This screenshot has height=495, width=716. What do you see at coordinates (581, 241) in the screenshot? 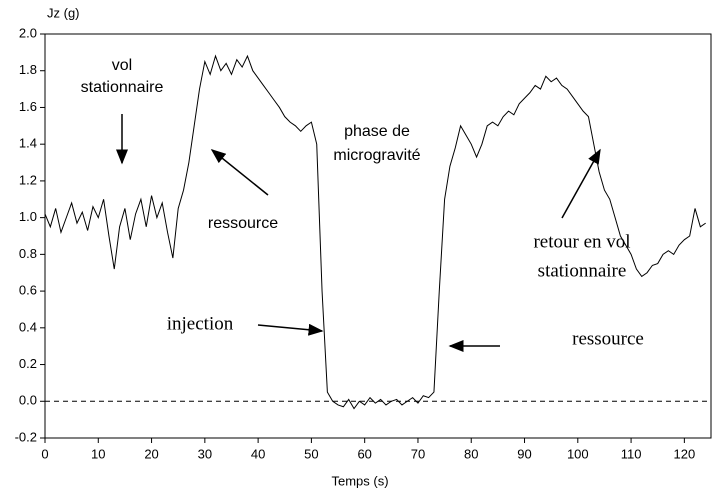
I see `annotation: retour en vol` at bounding box center [581, 241].